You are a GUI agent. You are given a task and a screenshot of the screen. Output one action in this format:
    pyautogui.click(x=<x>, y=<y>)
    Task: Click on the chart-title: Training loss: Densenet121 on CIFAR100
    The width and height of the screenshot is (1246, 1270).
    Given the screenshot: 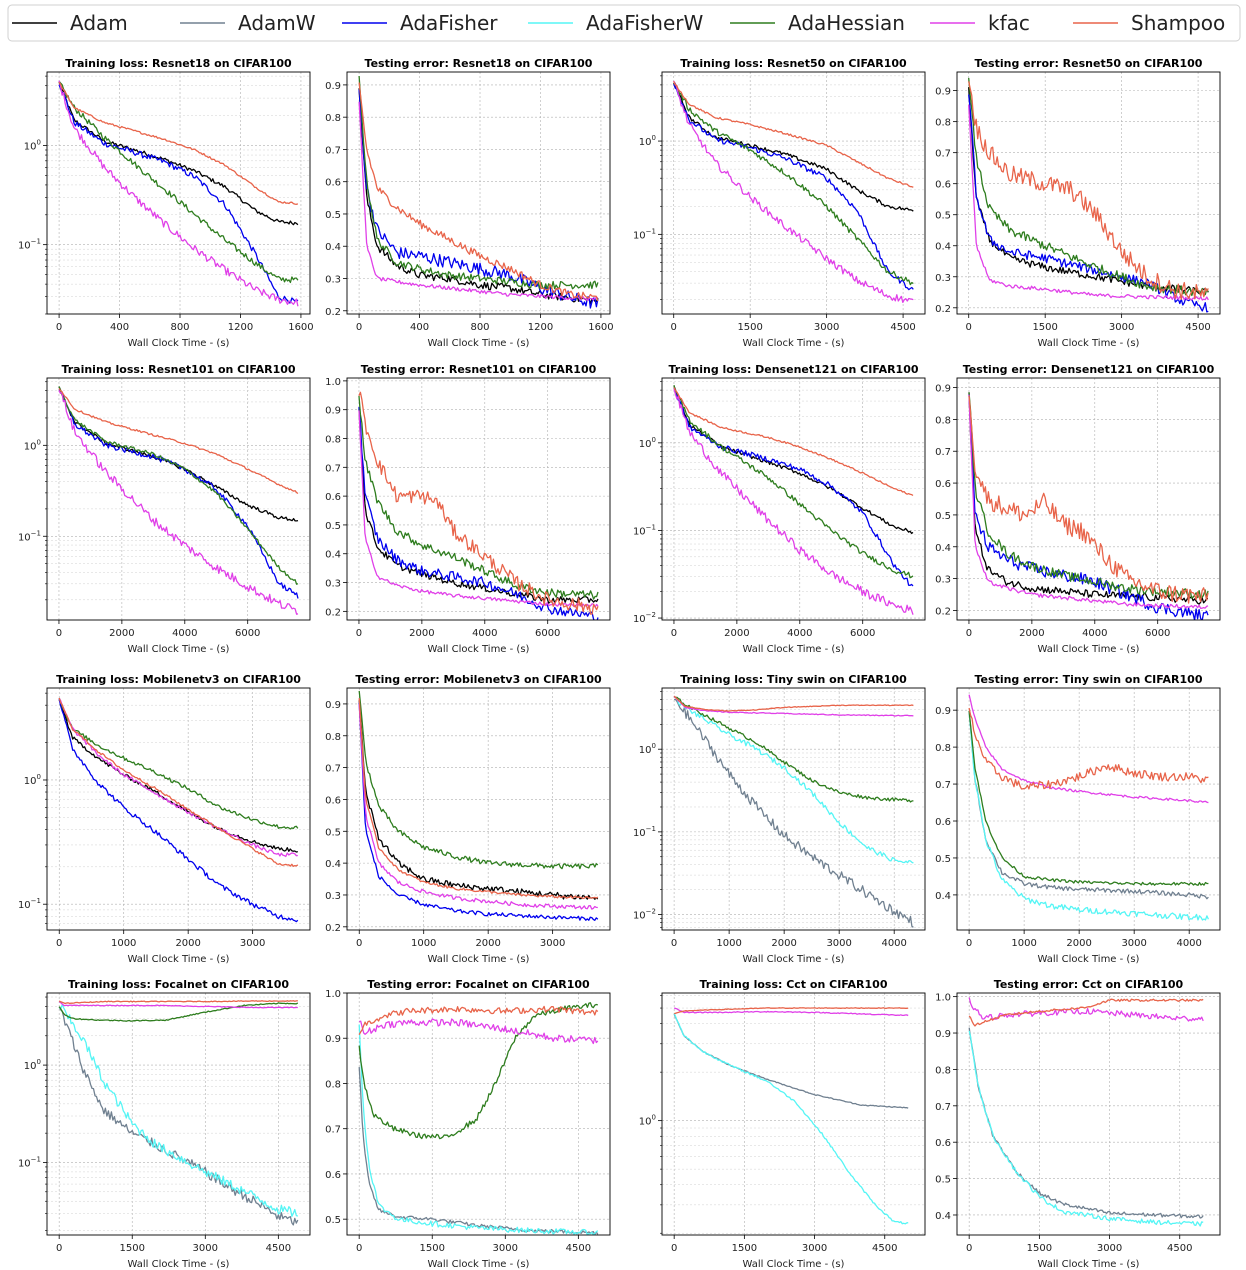 What is the action you would take?
    pyautogui.click(x=793, y=369)
    